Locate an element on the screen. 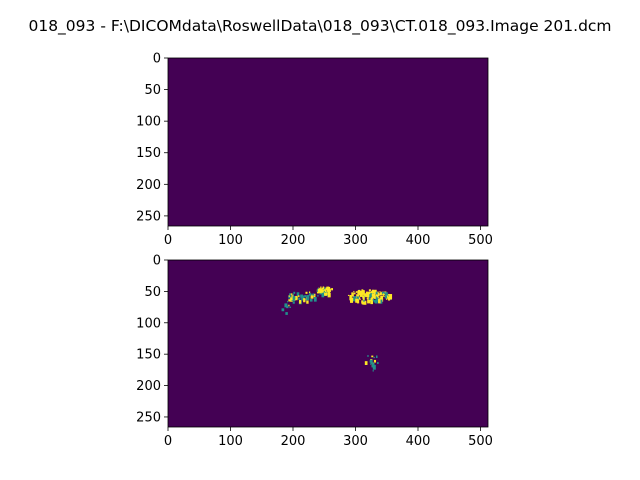 Image resolution: width=640 pixels, height=480 pixels. x-tick-label: 500 is located at coordinates (480, 441).